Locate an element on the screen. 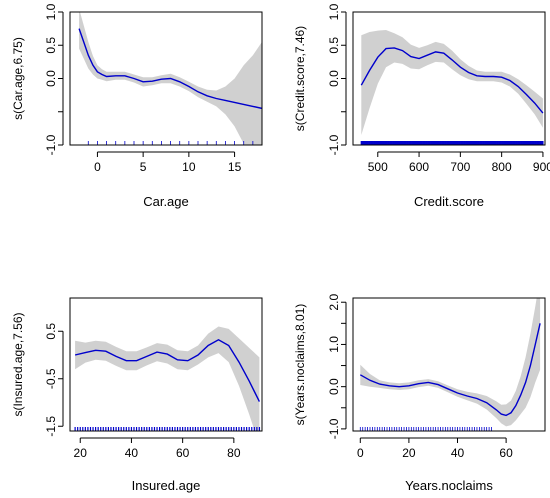 The height and width of the screenshot is (498, 550). x-tick-label: 700 is located at coordinates (460, 167).